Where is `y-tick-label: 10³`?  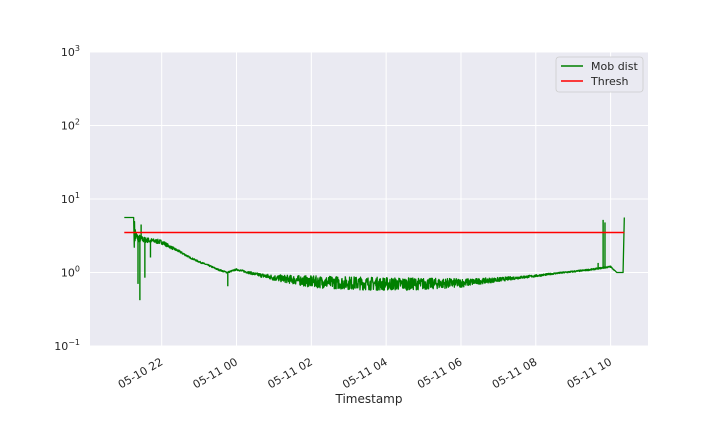
y-tick-label: 10³ is located at coordinates (70, 51).